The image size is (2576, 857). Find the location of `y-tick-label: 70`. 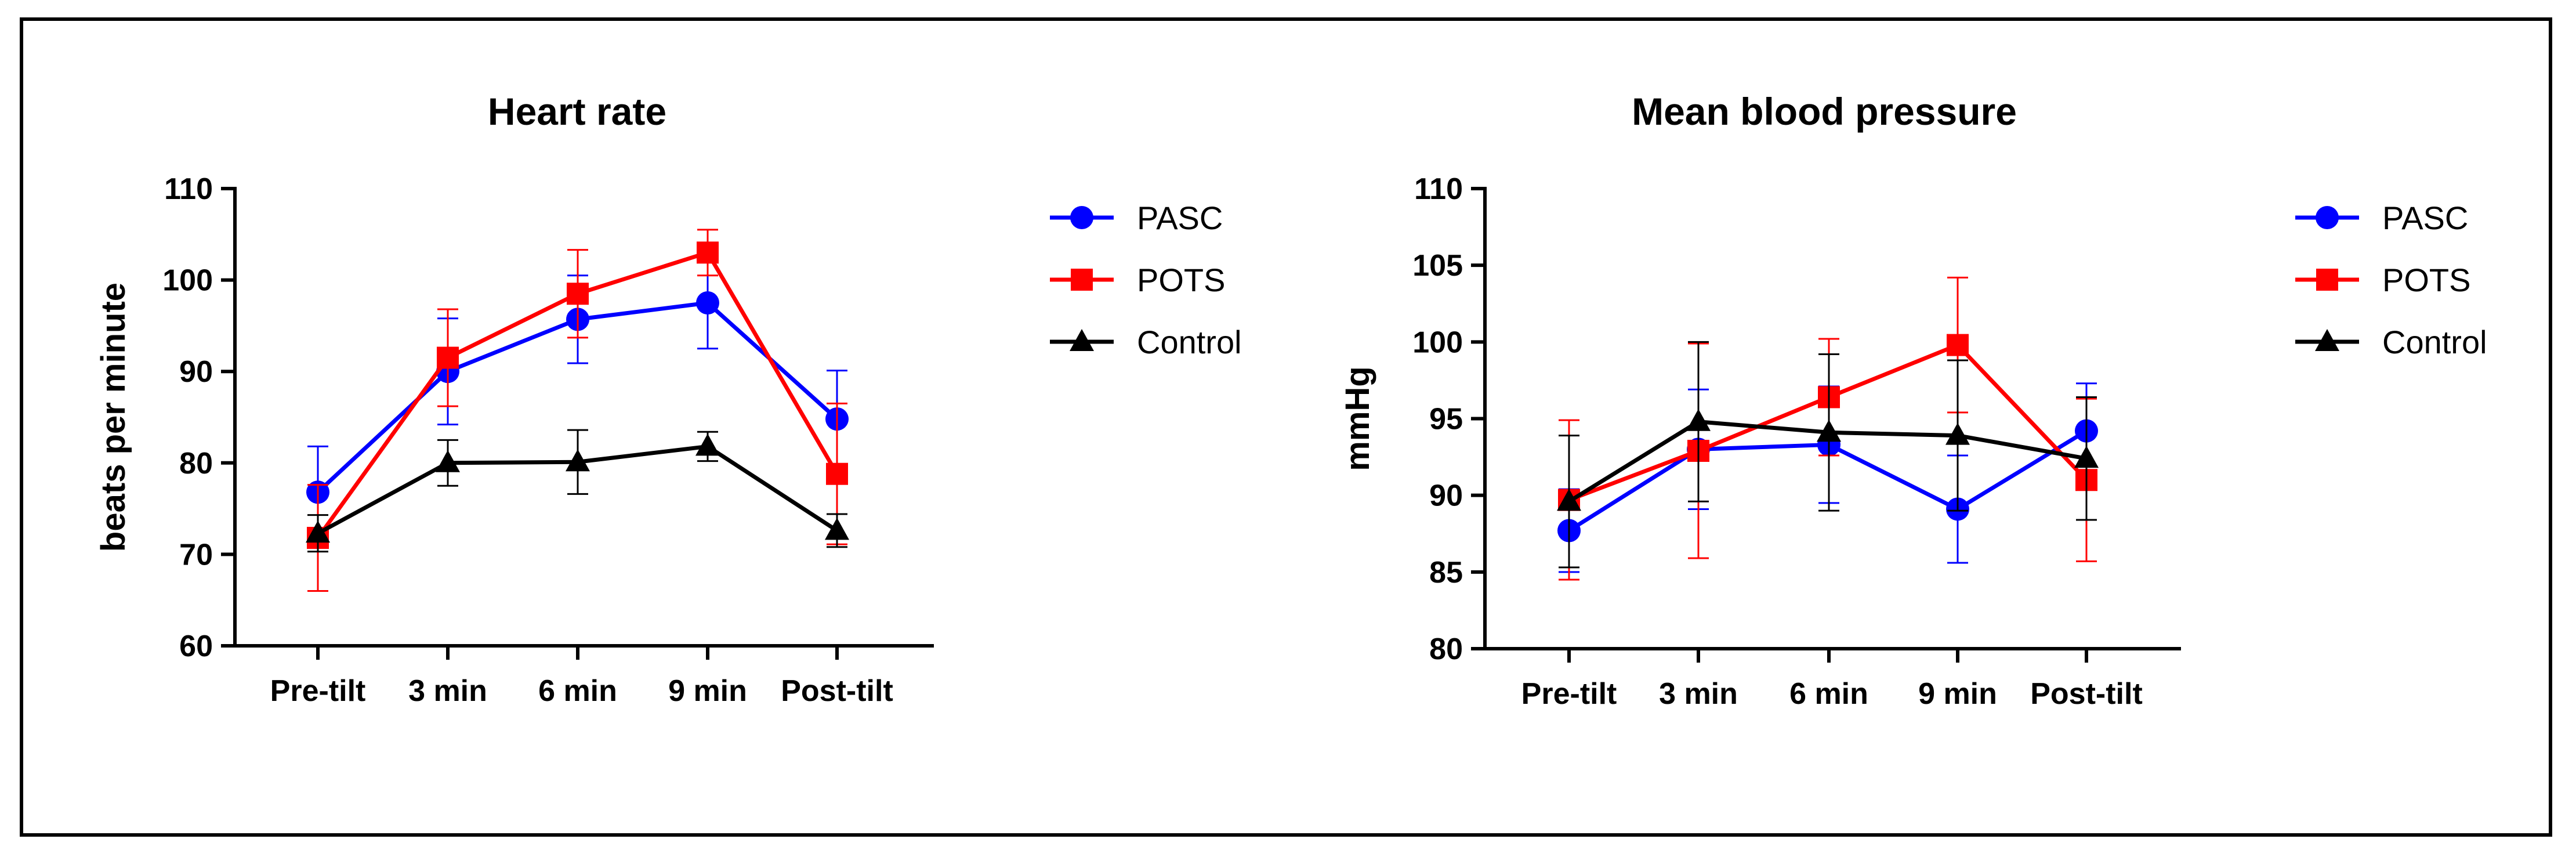

y-tick-label: 70 is located at coordinates (196, 555).